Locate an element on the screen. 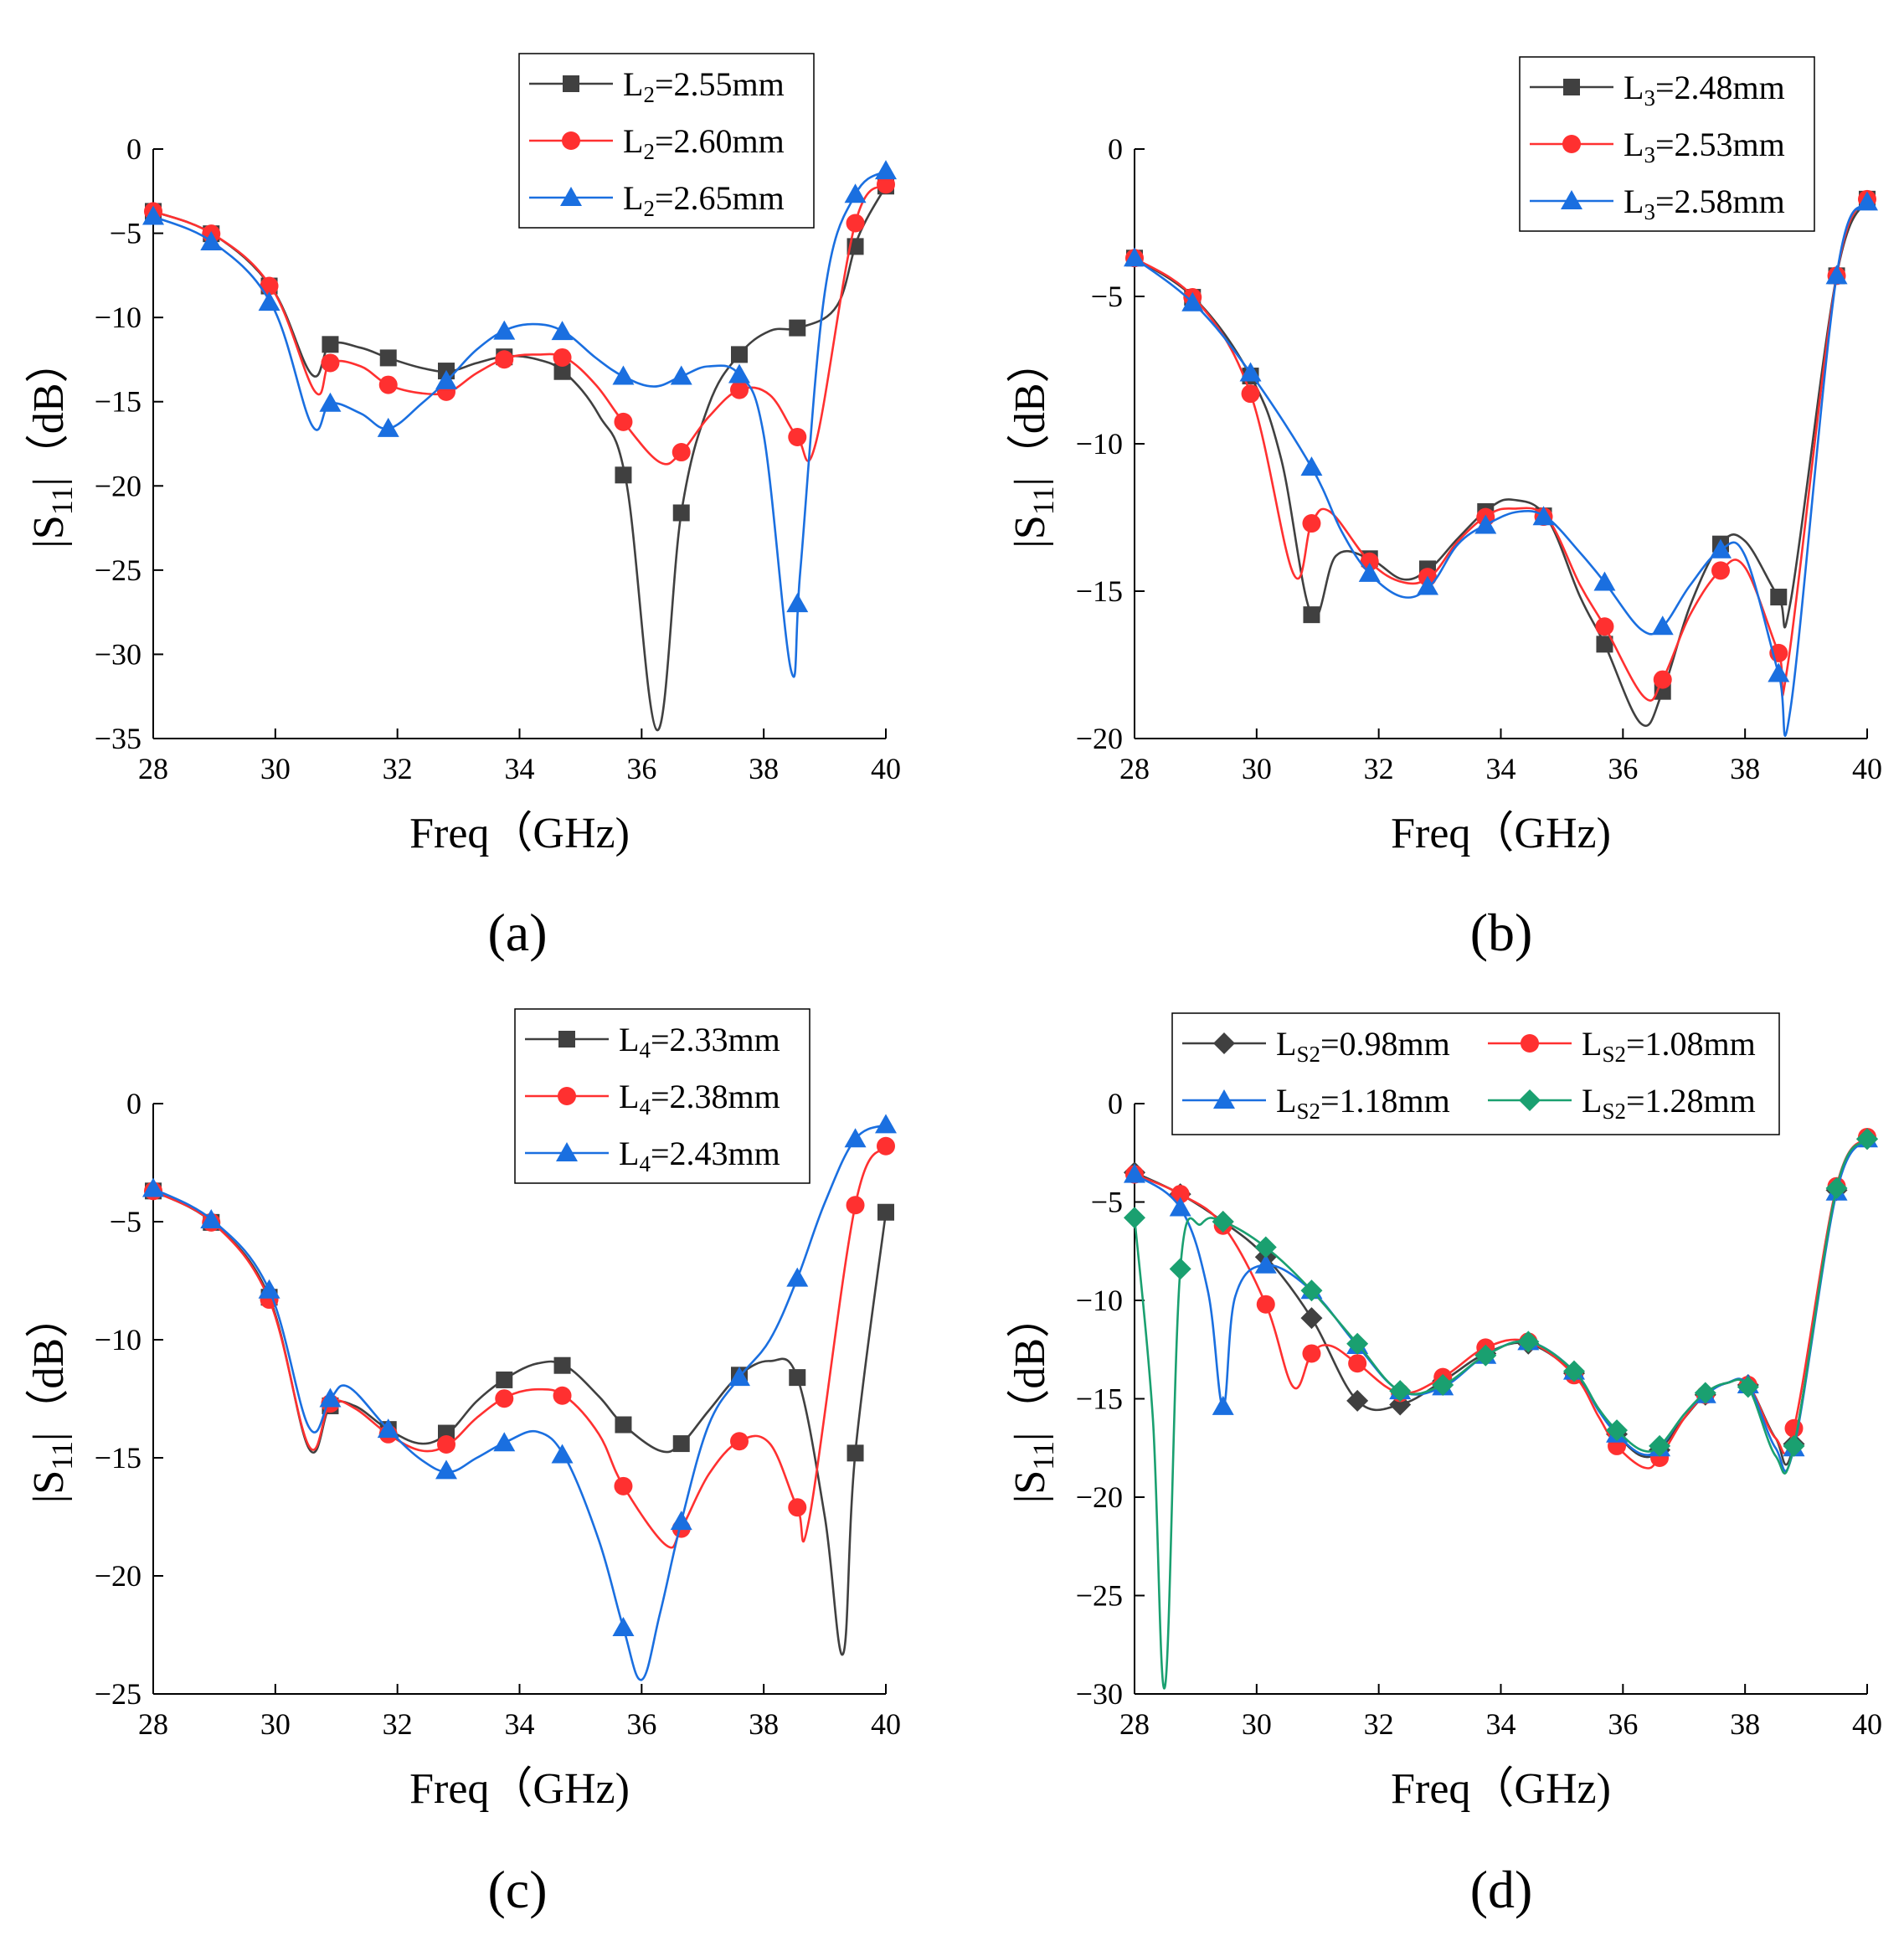 This screenshot has height=1951, width=1904. legend-box is located at coordinates (1475, 1073).